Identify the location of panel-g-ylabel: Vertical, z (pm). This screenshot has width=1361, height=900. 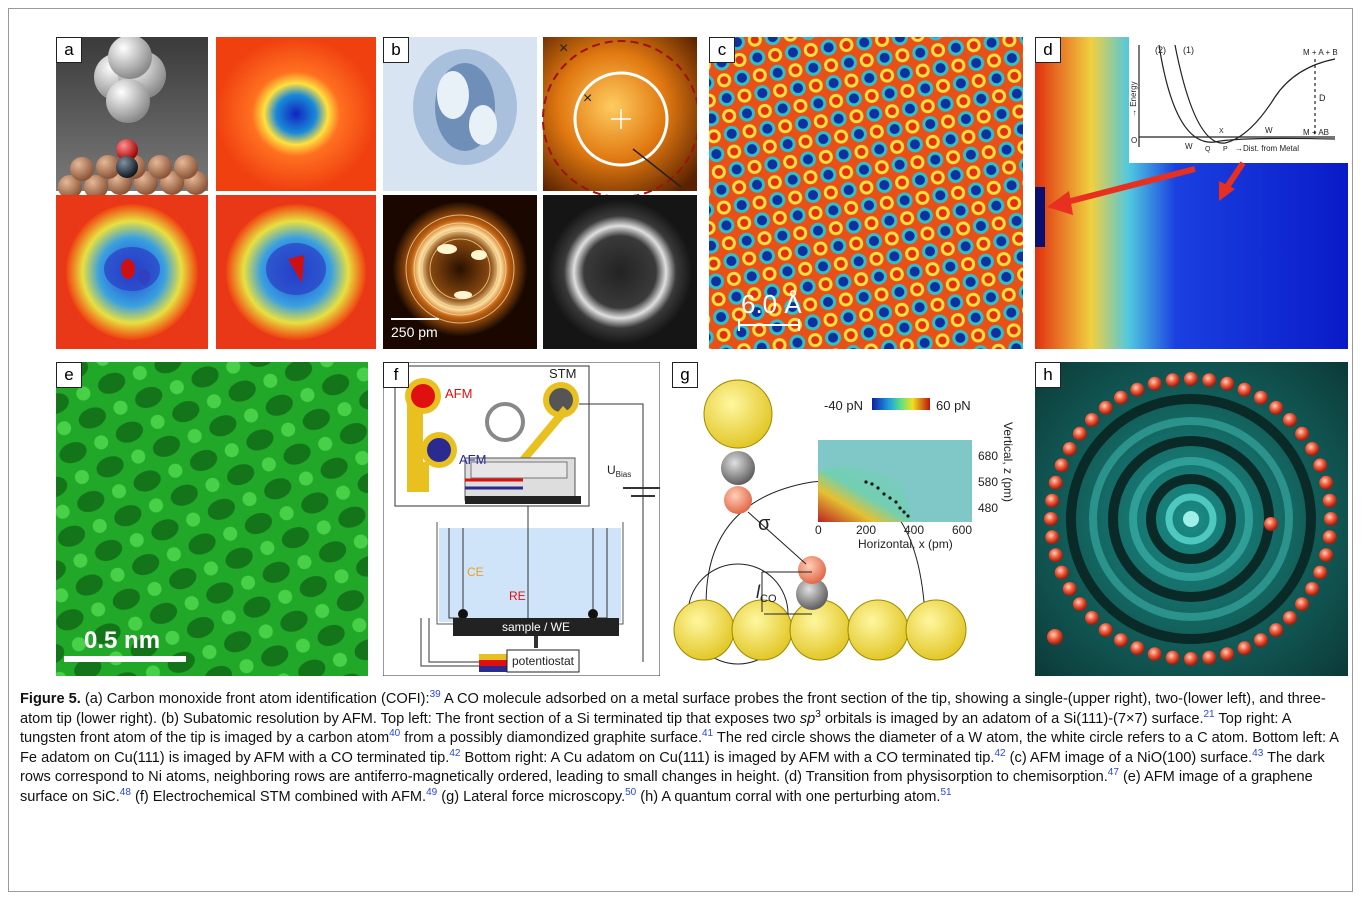
(1008, 462).